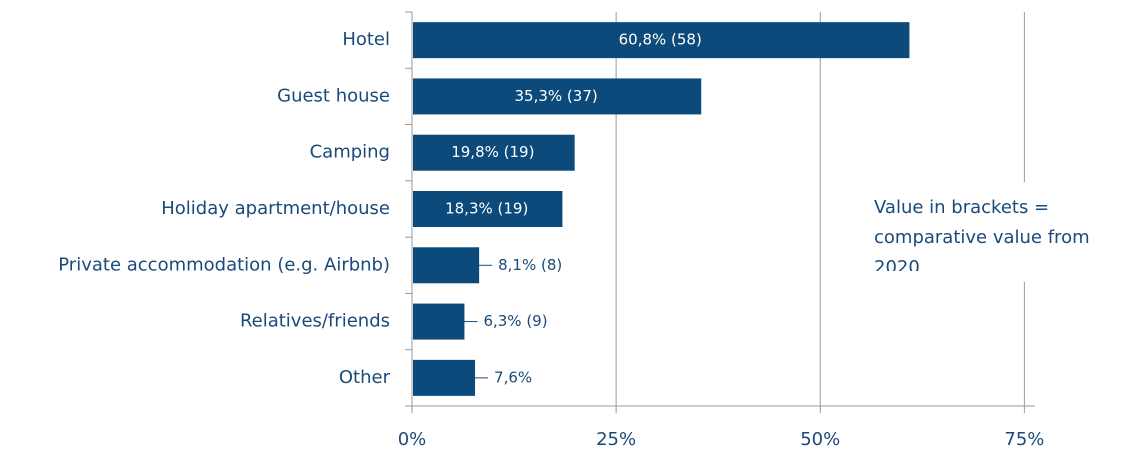 The width and height of the screenshot is (1130, 450). Describe the element at coordinates (820, 439) in the screenshot. I see `x-tick-label: 50%` at that location.